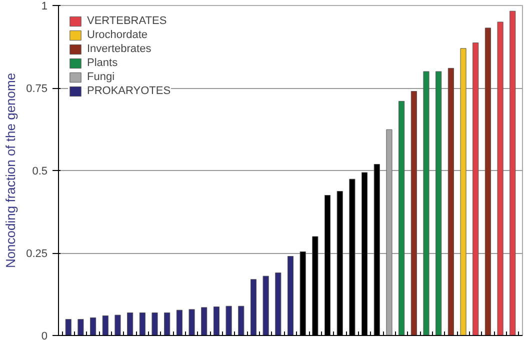  Describe the element at coordinates (37, 254) in the screenshot. I see `y-tick-label: 0.25` at that location.